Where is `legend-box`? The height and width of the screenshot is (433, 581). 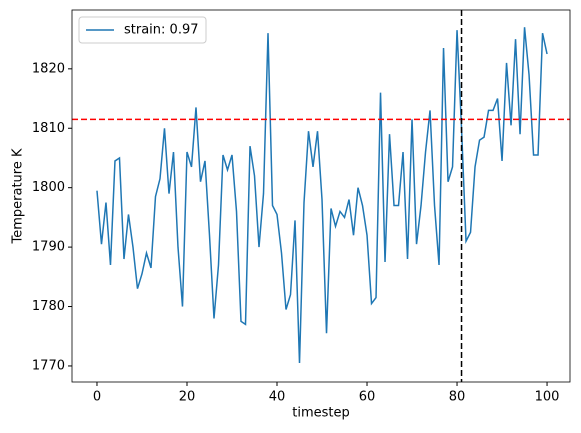 legend-box is located at coordinates (142, 30).